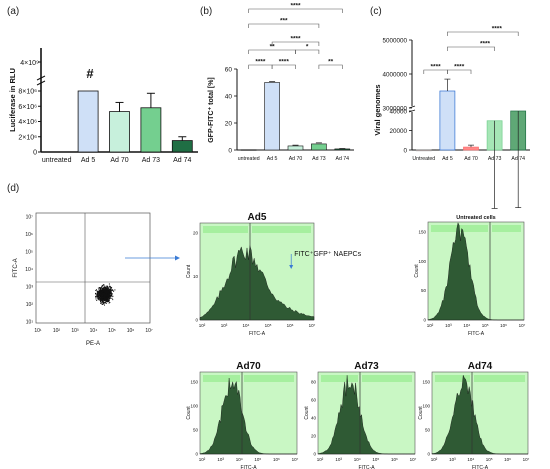 Image resolution: width=550 pixels, height=469 pixels. Describe the element at coordinates (27, 107) in the screenshot. I see `chart-a-ytick-label: 6×10⁶` at that location.